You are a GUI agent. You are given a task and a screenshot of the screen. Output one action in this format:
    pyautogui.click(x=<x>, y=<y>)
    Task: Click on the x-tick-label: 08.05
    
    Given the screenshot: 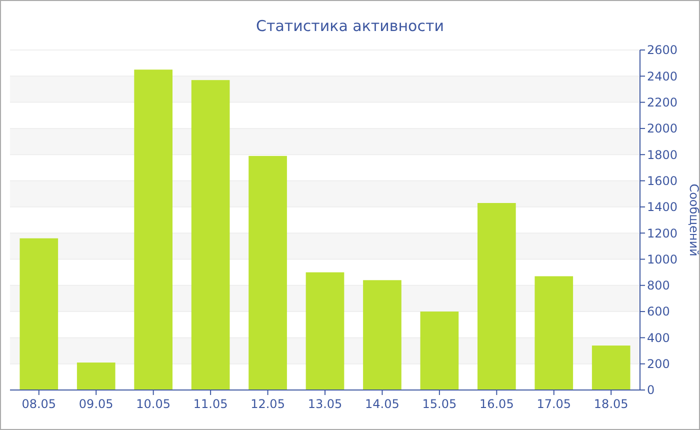 What is the action you would take?
    pyautogui.click(x=39, y=404)
    